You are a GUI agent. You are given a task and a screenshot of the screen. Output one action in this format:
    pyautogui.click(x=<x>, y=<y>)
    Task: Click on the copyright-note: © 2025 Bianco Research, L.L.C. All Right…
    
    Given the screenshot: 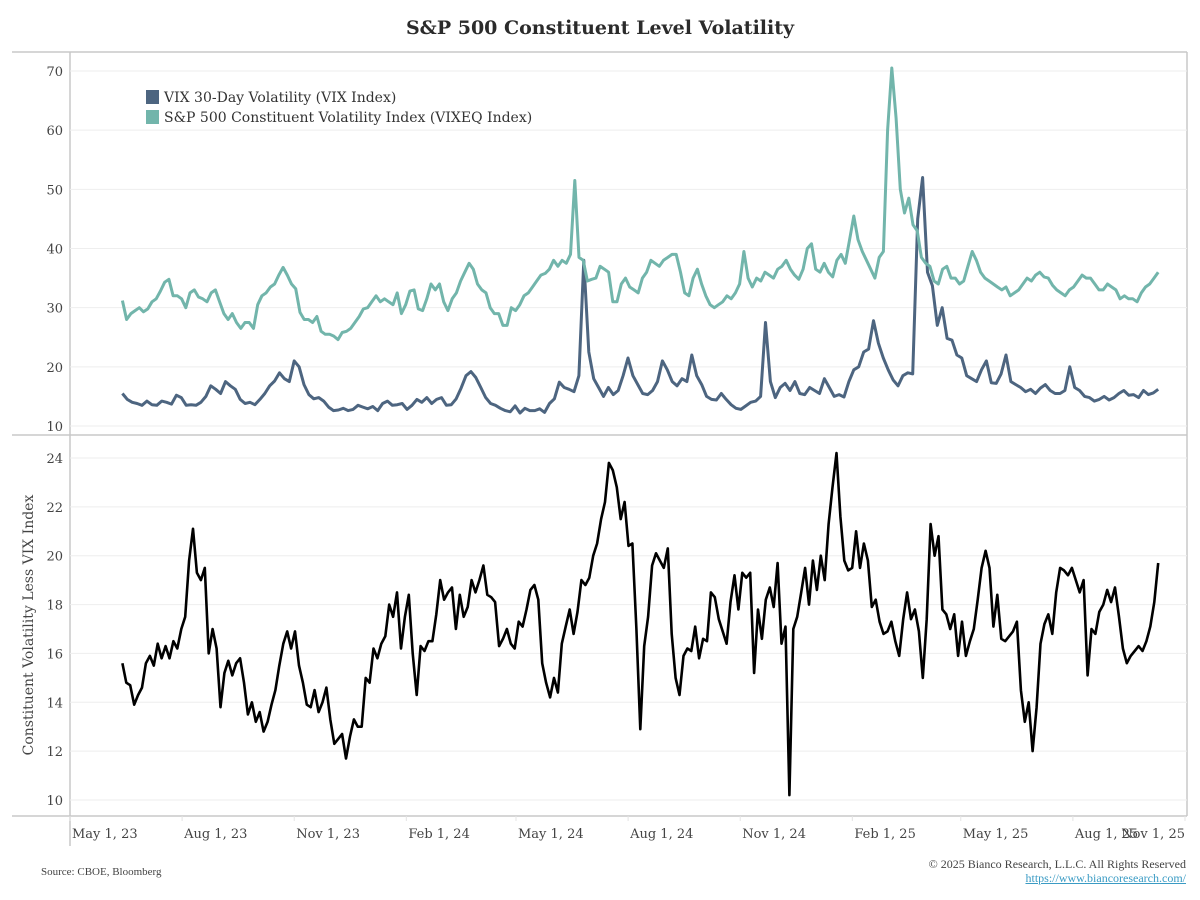 What is the action you would take?
    pyautogui.click(x=1057, y=864)
    